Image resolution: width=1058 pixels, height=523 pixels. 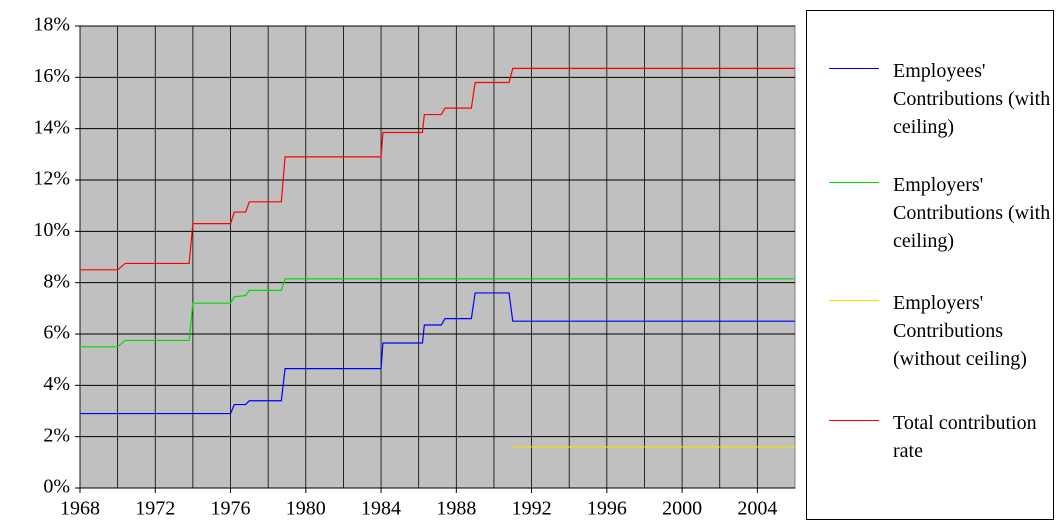 I want to click on y-tick-label: 6%, so click(x=56, y=333).